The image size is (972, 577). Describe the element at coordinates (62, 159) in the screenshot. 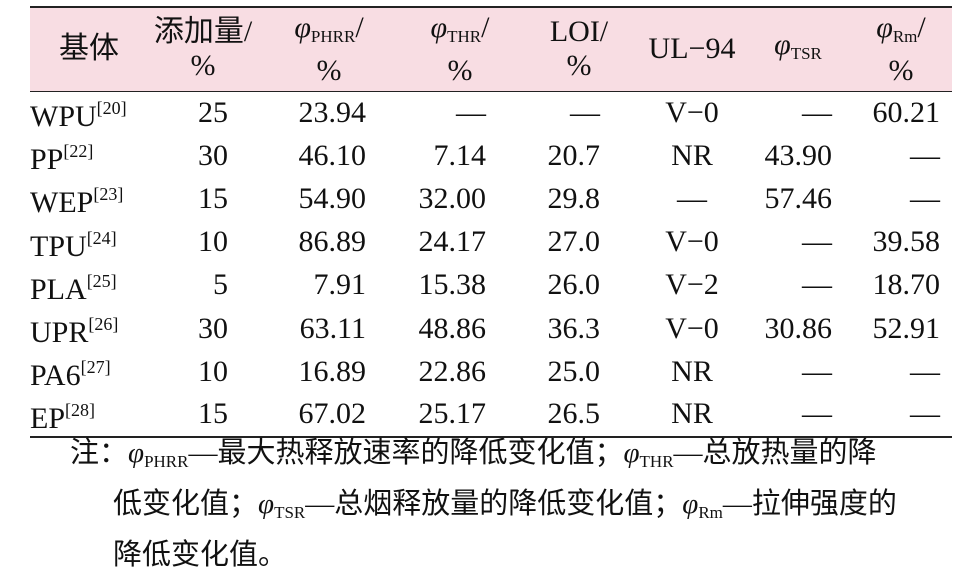

I see `cell-base: PP[22]` at that location.